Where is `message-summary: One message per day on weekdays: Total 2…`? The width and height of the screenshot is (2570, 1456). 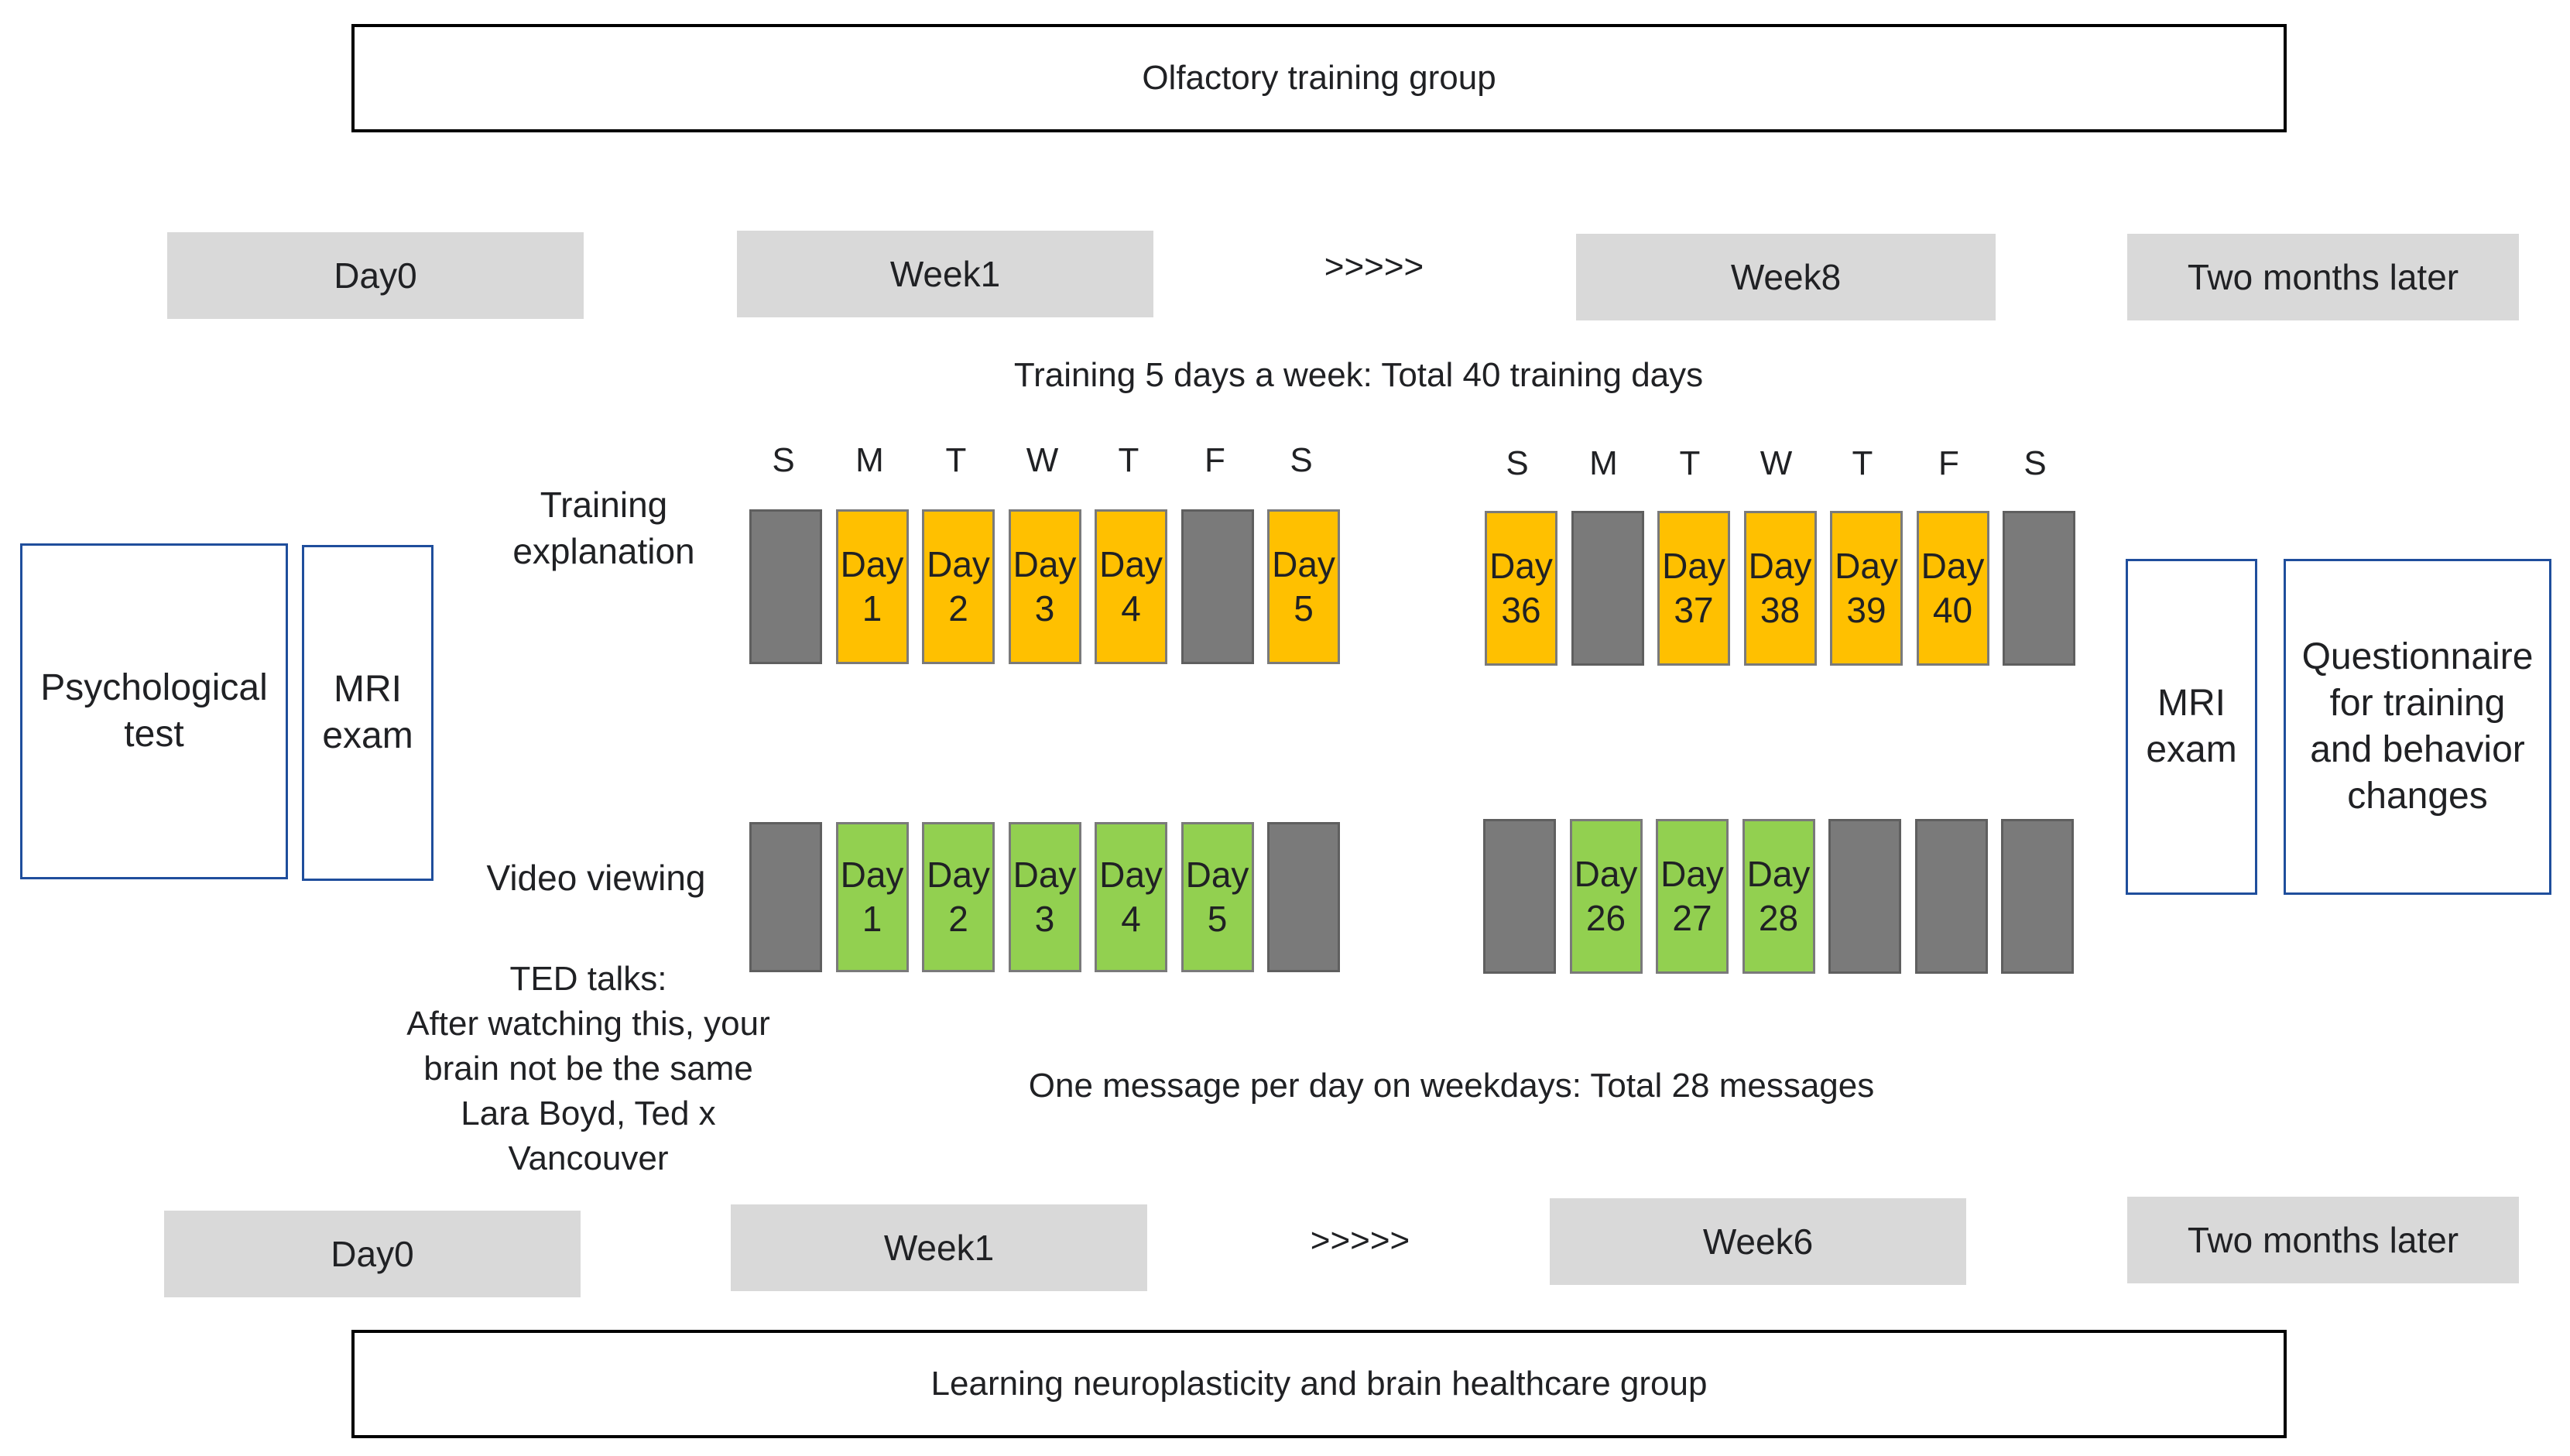 message-summary: One message per day on weekdays: Total 2… is located at coordinates (1451, 1086).